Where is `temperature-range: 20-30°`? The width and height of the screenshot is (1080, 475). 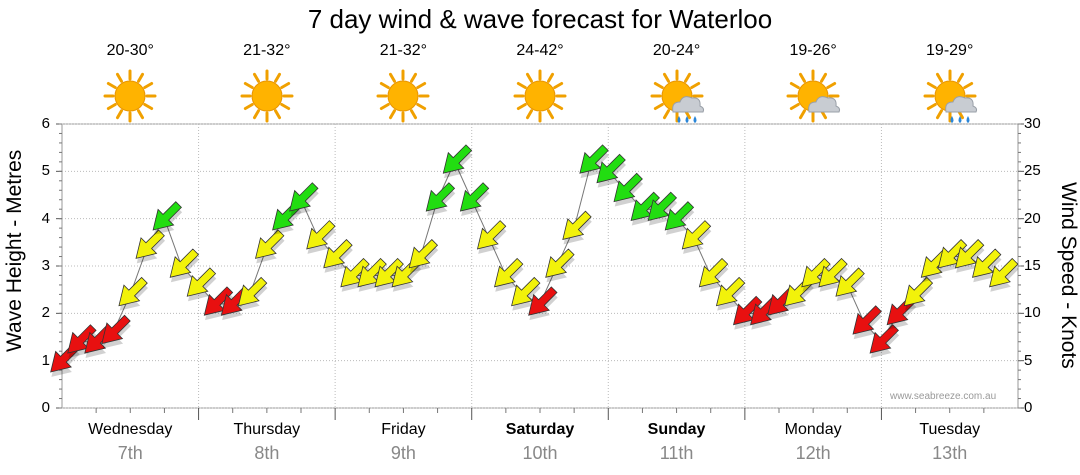
temperature-range: 20-30° is located at coordinates (130, 50).